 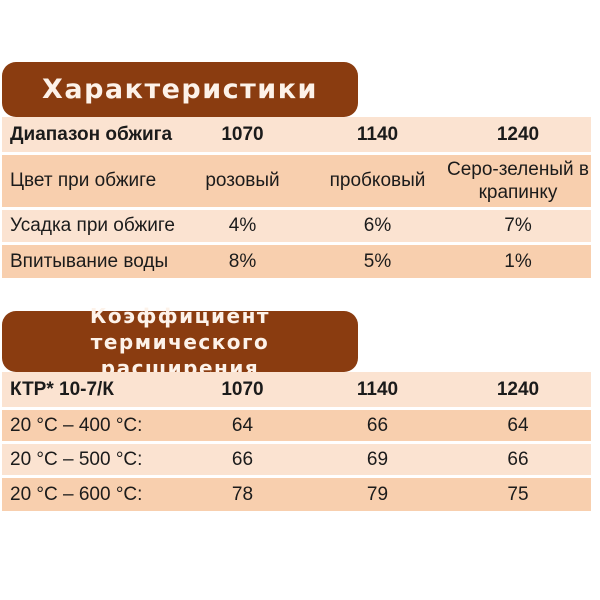 I want to click on section1-title-badge: Характеристики, so click(x=180, y=89).